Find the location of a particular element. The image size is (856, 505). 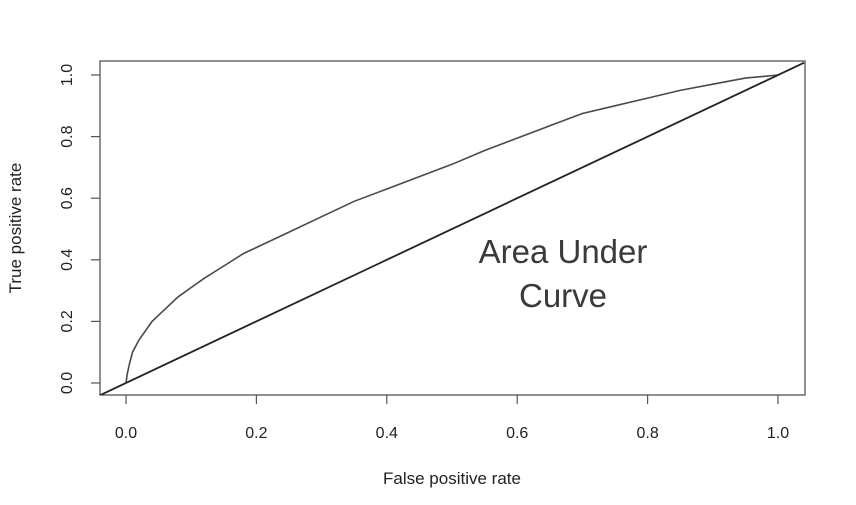

x-tick-label: 0.2 is located at coordinates (256, 433).